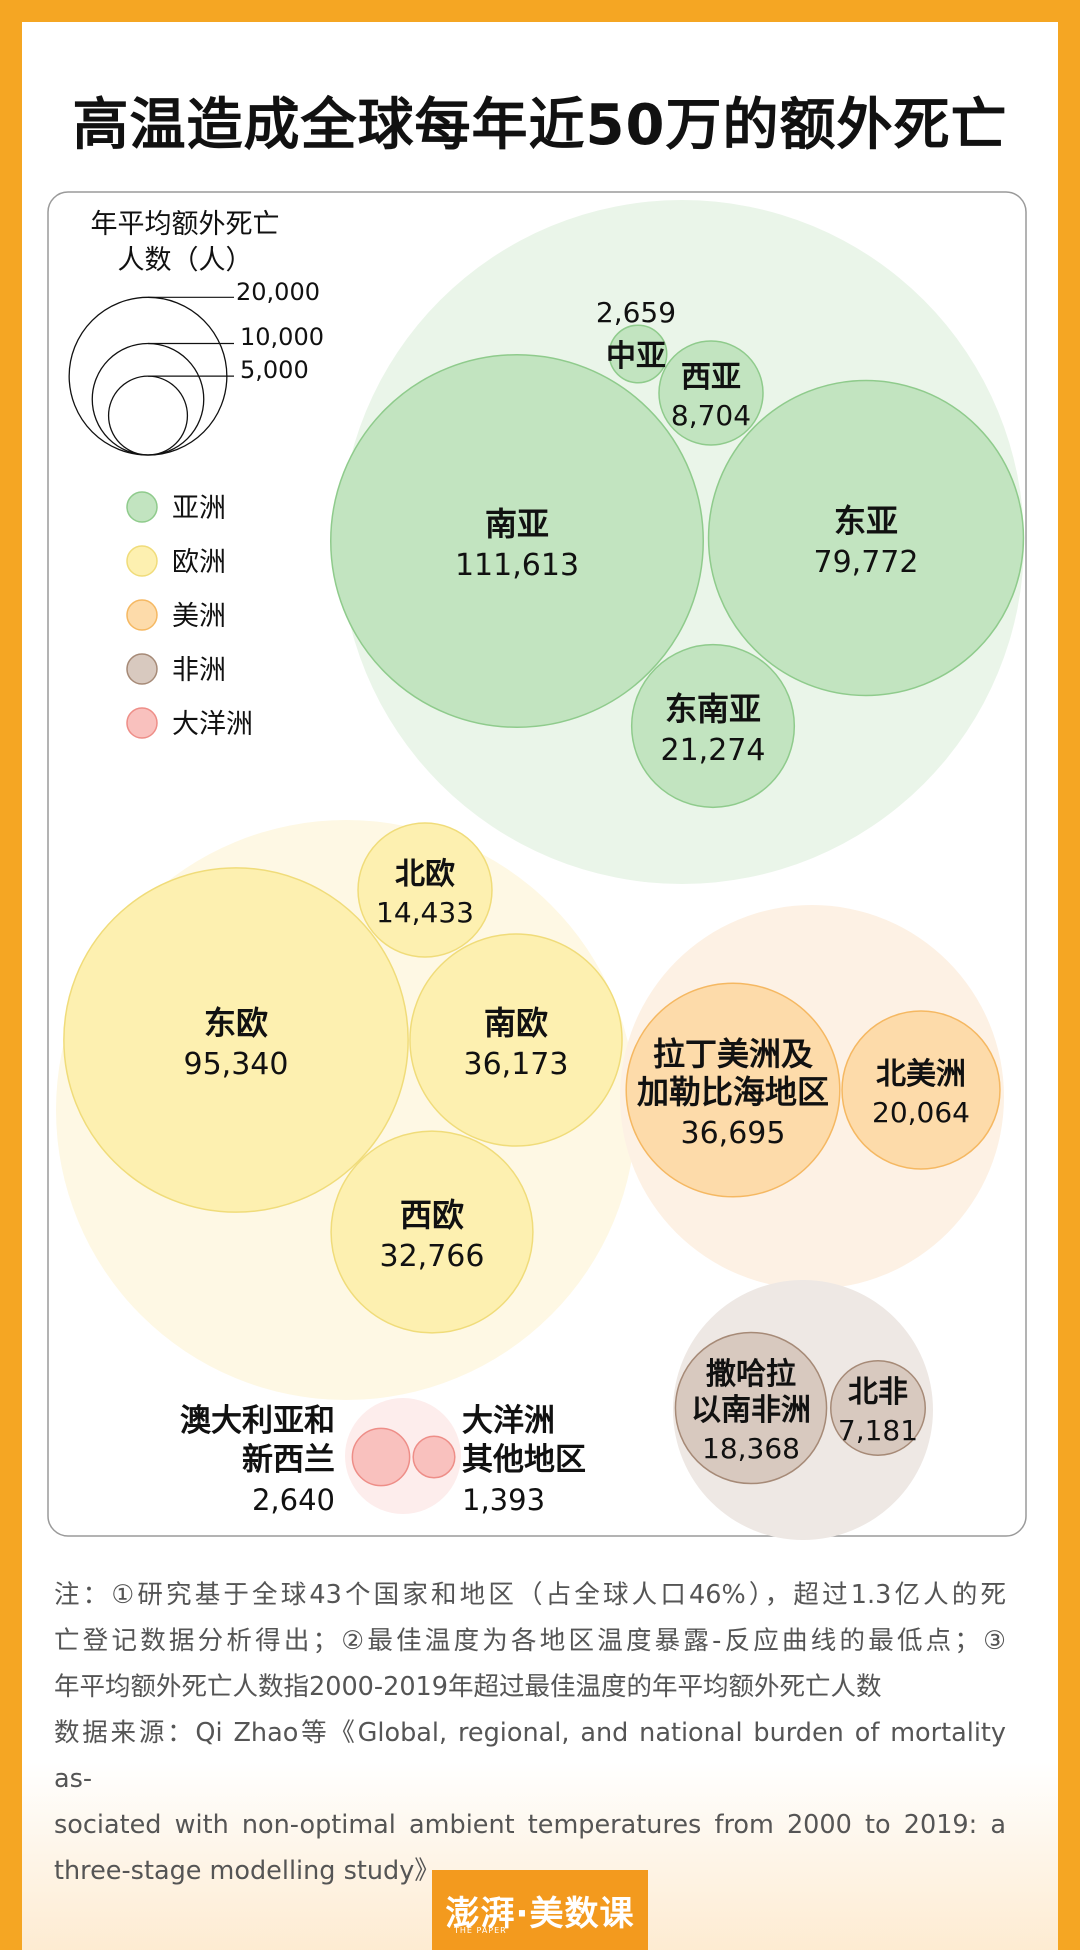 The height and width of the screenshot is (1950, 1080). I want to click on publisher-logo: 澎湃·美数课 THE PAPER, so click(540, 1910).